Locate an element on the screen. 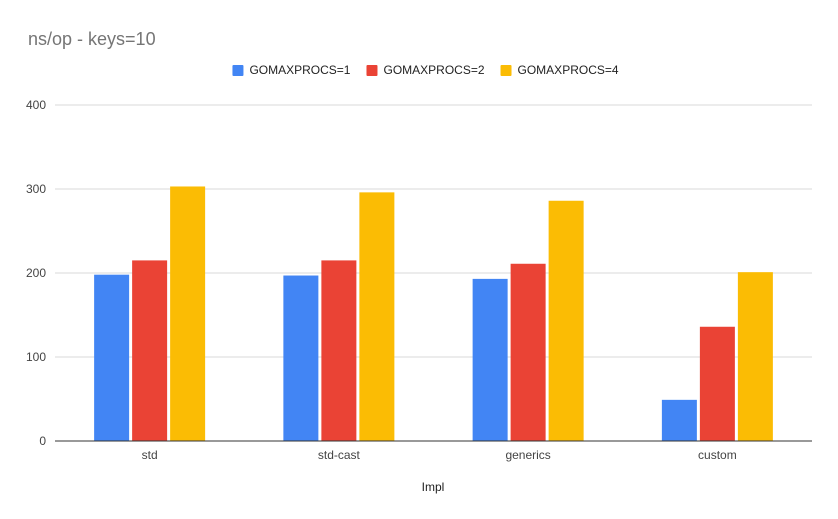 This screenshot has height=519, width=838. bar-std-GOMAXPROCS=4 is located at coordinates (188, 313).